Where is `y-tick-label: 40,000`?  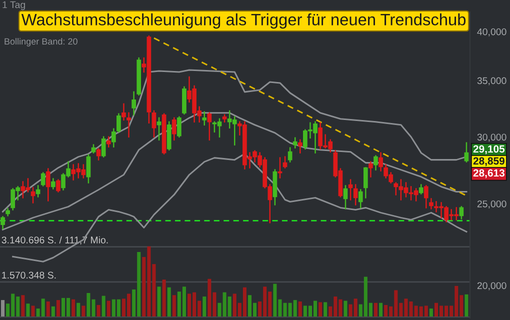 y-tick-label: 40,000 is located at coordinates (491, 32).